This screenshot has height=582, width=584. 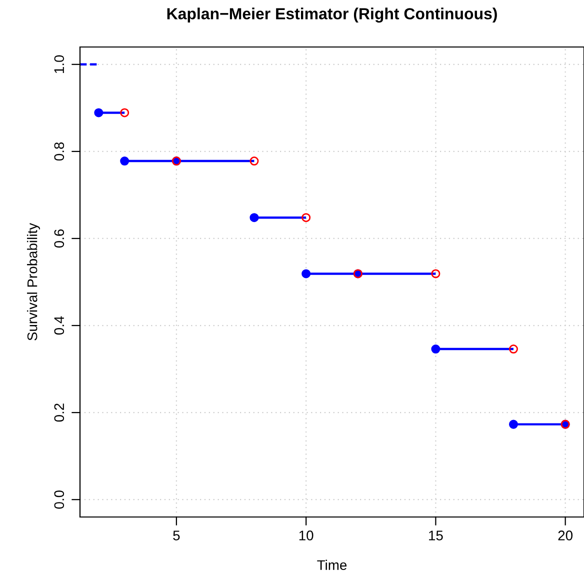 I want to click on x-tick-label: 15, so click(x=436, y=535).